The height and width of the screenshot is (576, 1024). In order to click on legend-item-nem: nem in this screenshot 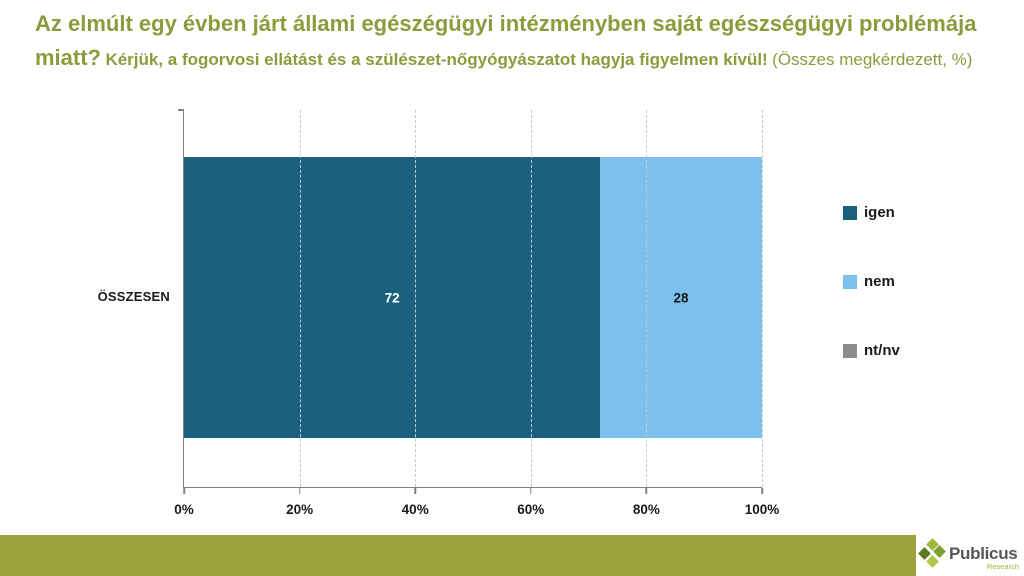, I will do `click(871, 281)`.